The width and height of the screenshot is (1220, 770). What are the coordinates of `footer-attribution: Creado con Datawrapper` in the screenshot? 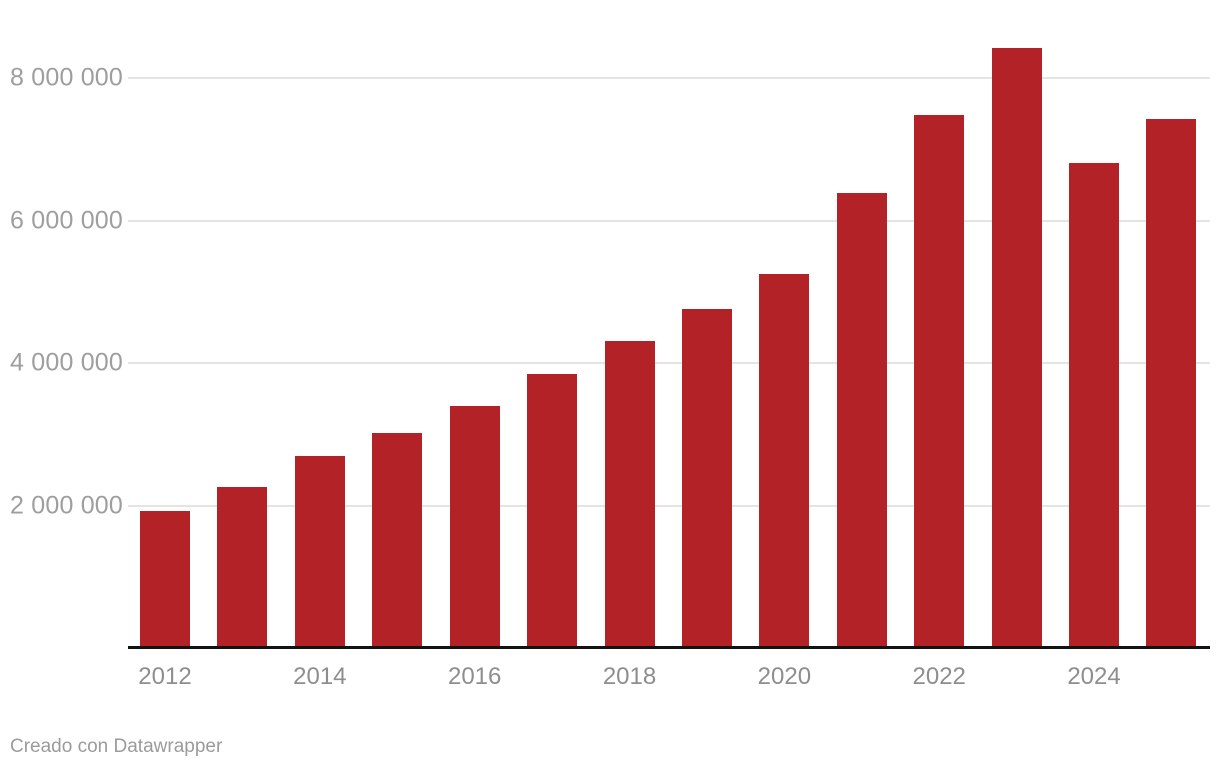 It's located at (116, 746).